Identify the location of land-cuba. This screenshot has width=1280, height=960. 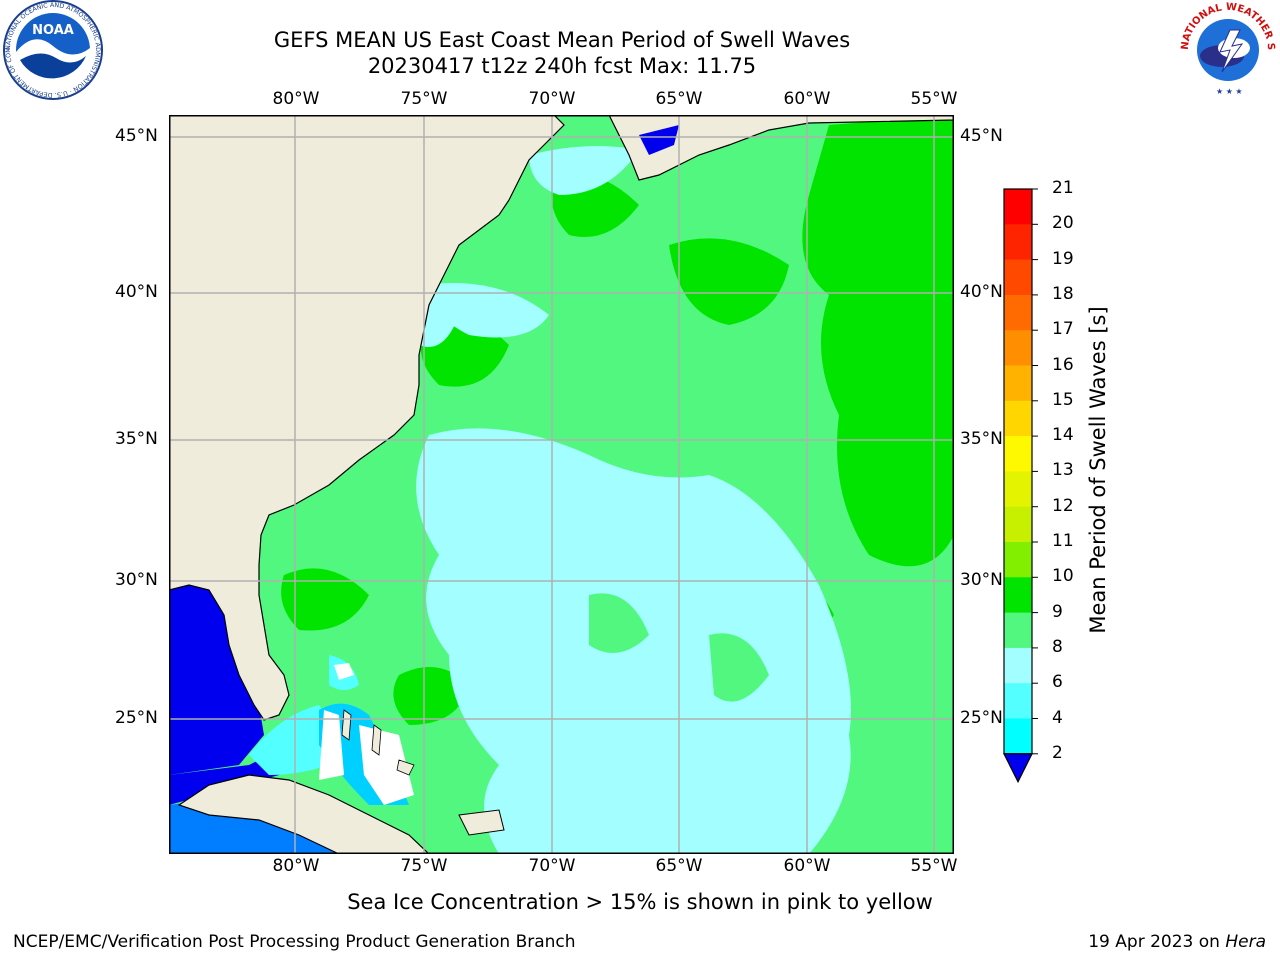
(304, 814).